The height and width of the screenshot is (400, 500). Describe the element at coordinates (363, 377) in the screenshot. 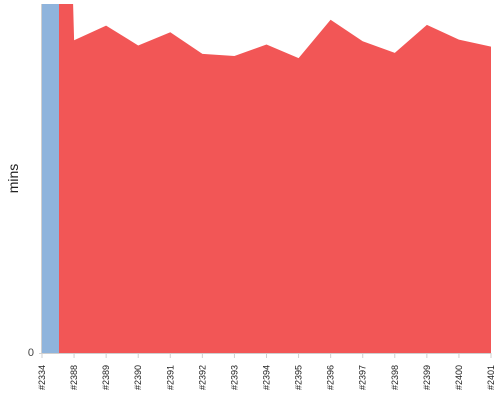

I see `x-tick-label: #2397` at that location.